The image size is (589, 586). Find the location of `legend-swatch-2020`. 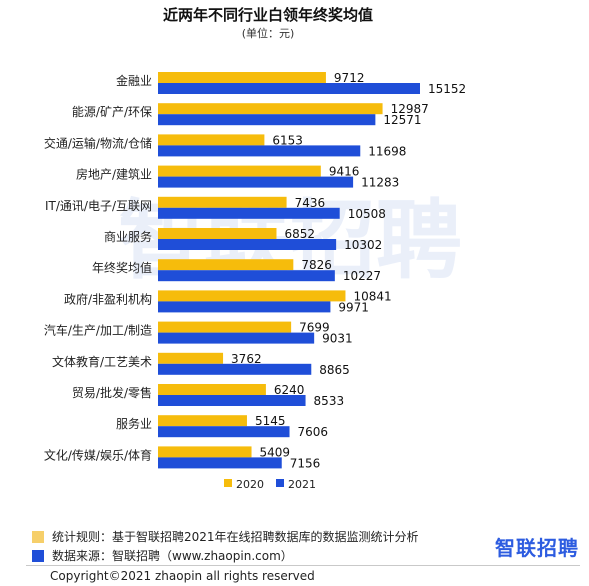

legend-swatch-2020 is located at coordinates (228, 483).